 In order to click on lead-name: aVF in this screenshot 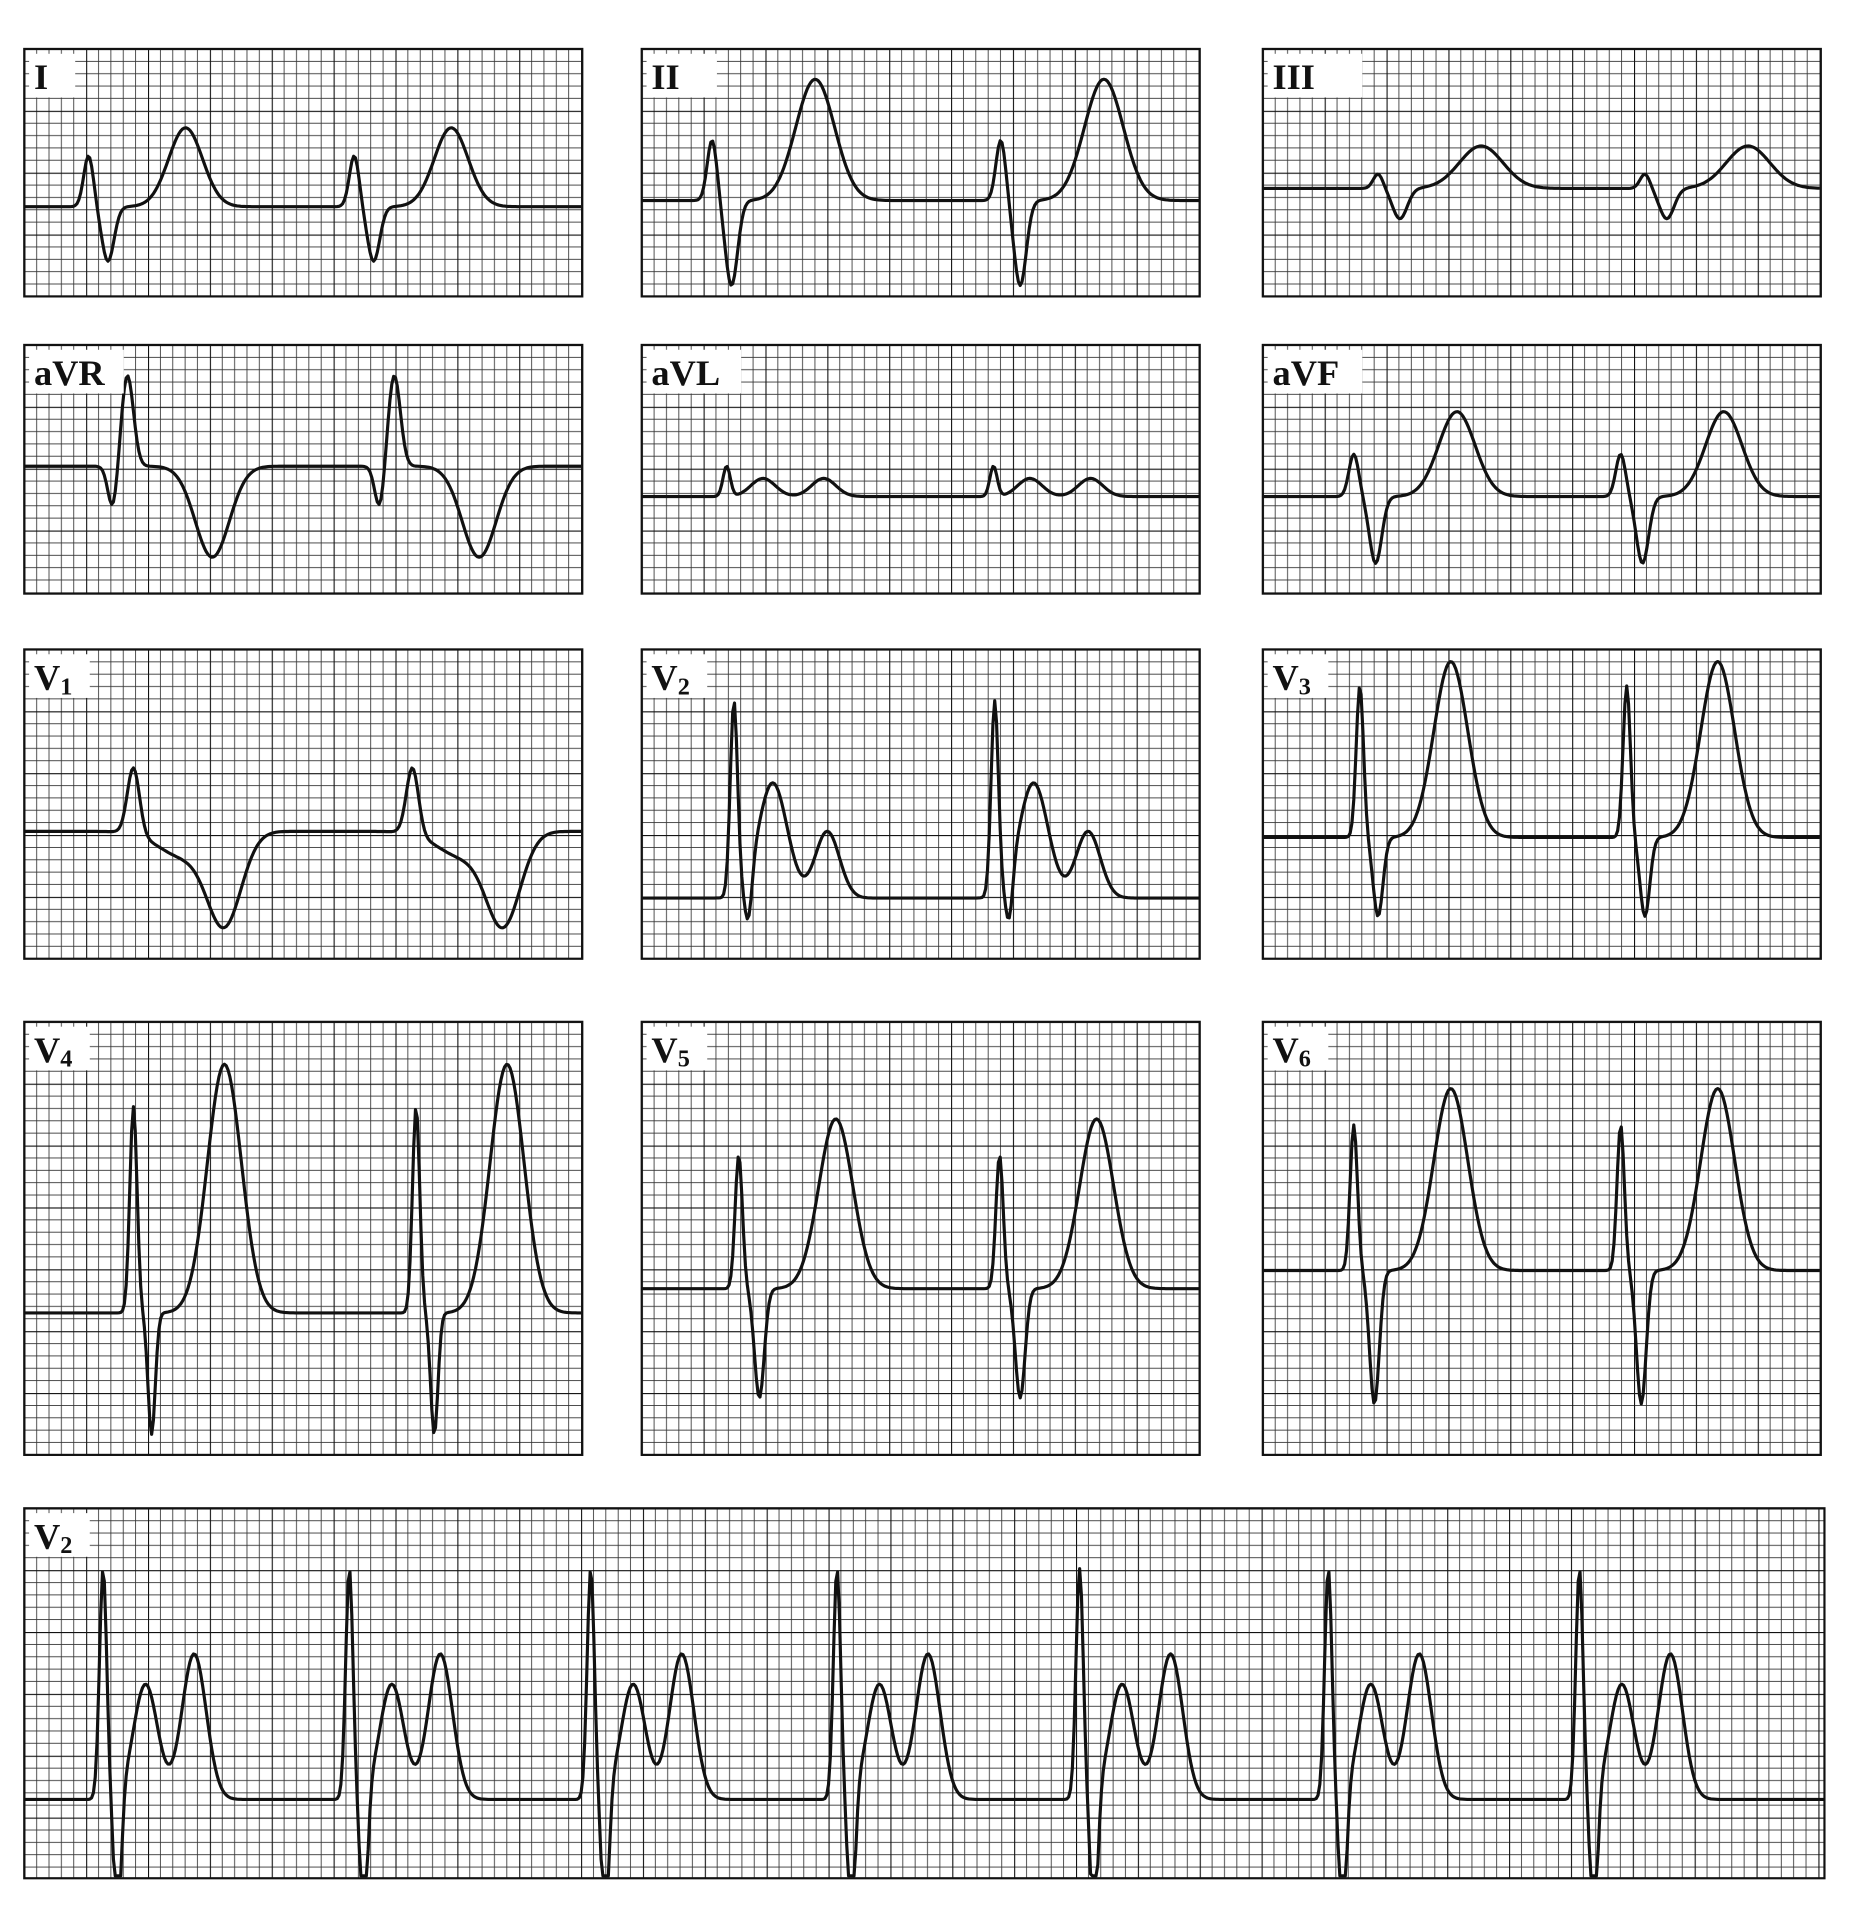, I will do `click(1306, 373)`.